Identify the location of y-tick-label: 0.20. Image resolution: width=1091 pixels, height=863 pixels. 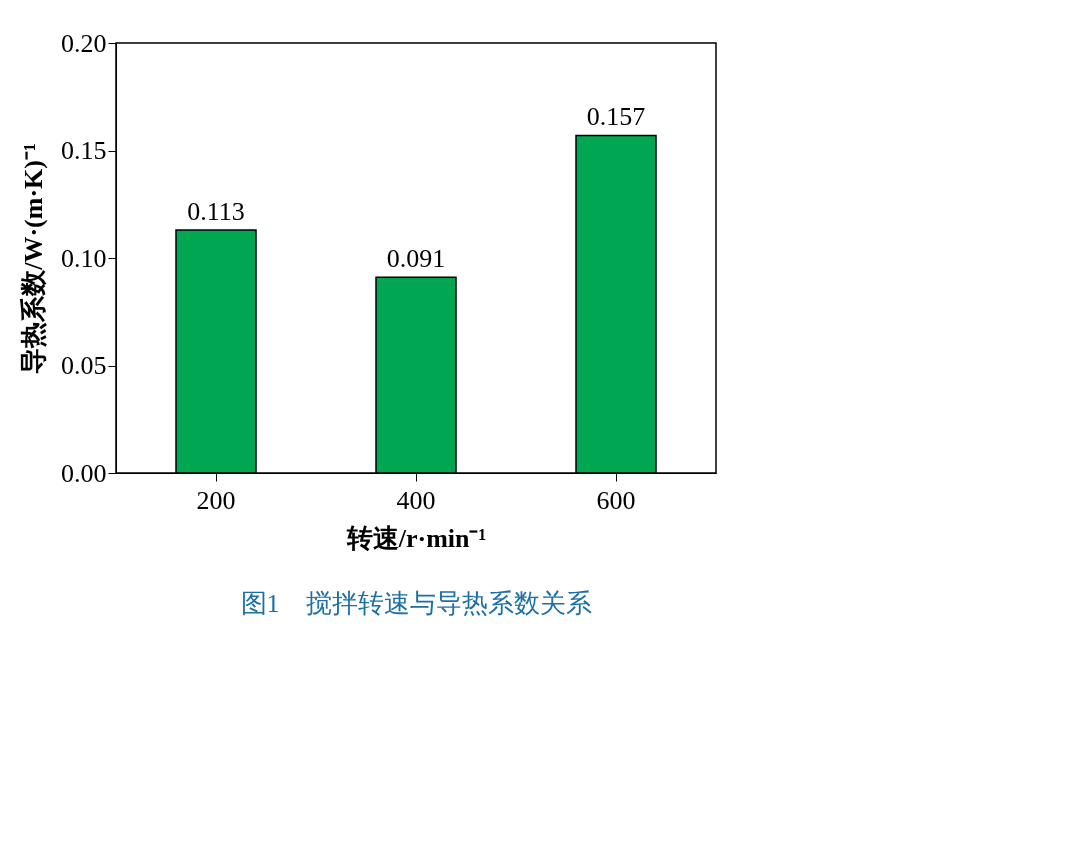
(84, 43).